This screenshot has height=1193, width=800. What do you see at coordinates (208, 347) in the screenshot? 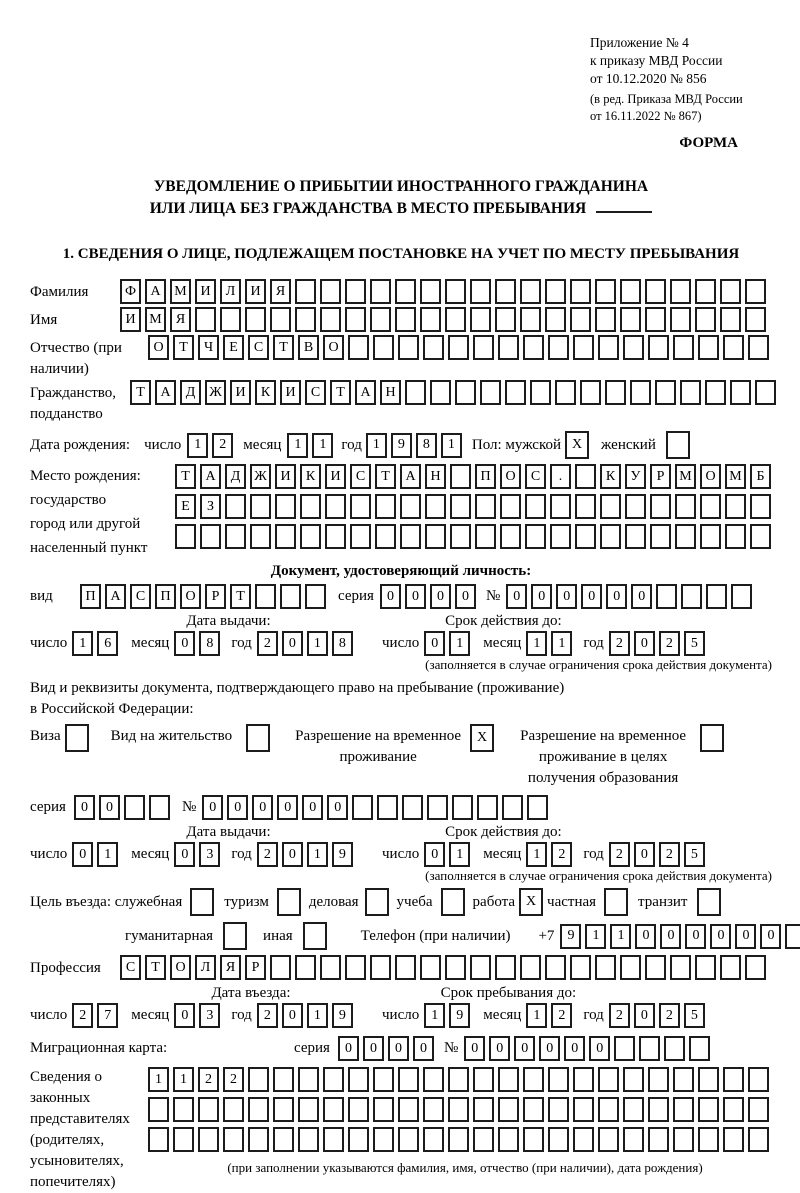
I see `char-box: Ч` at bounding box center [208, 347].